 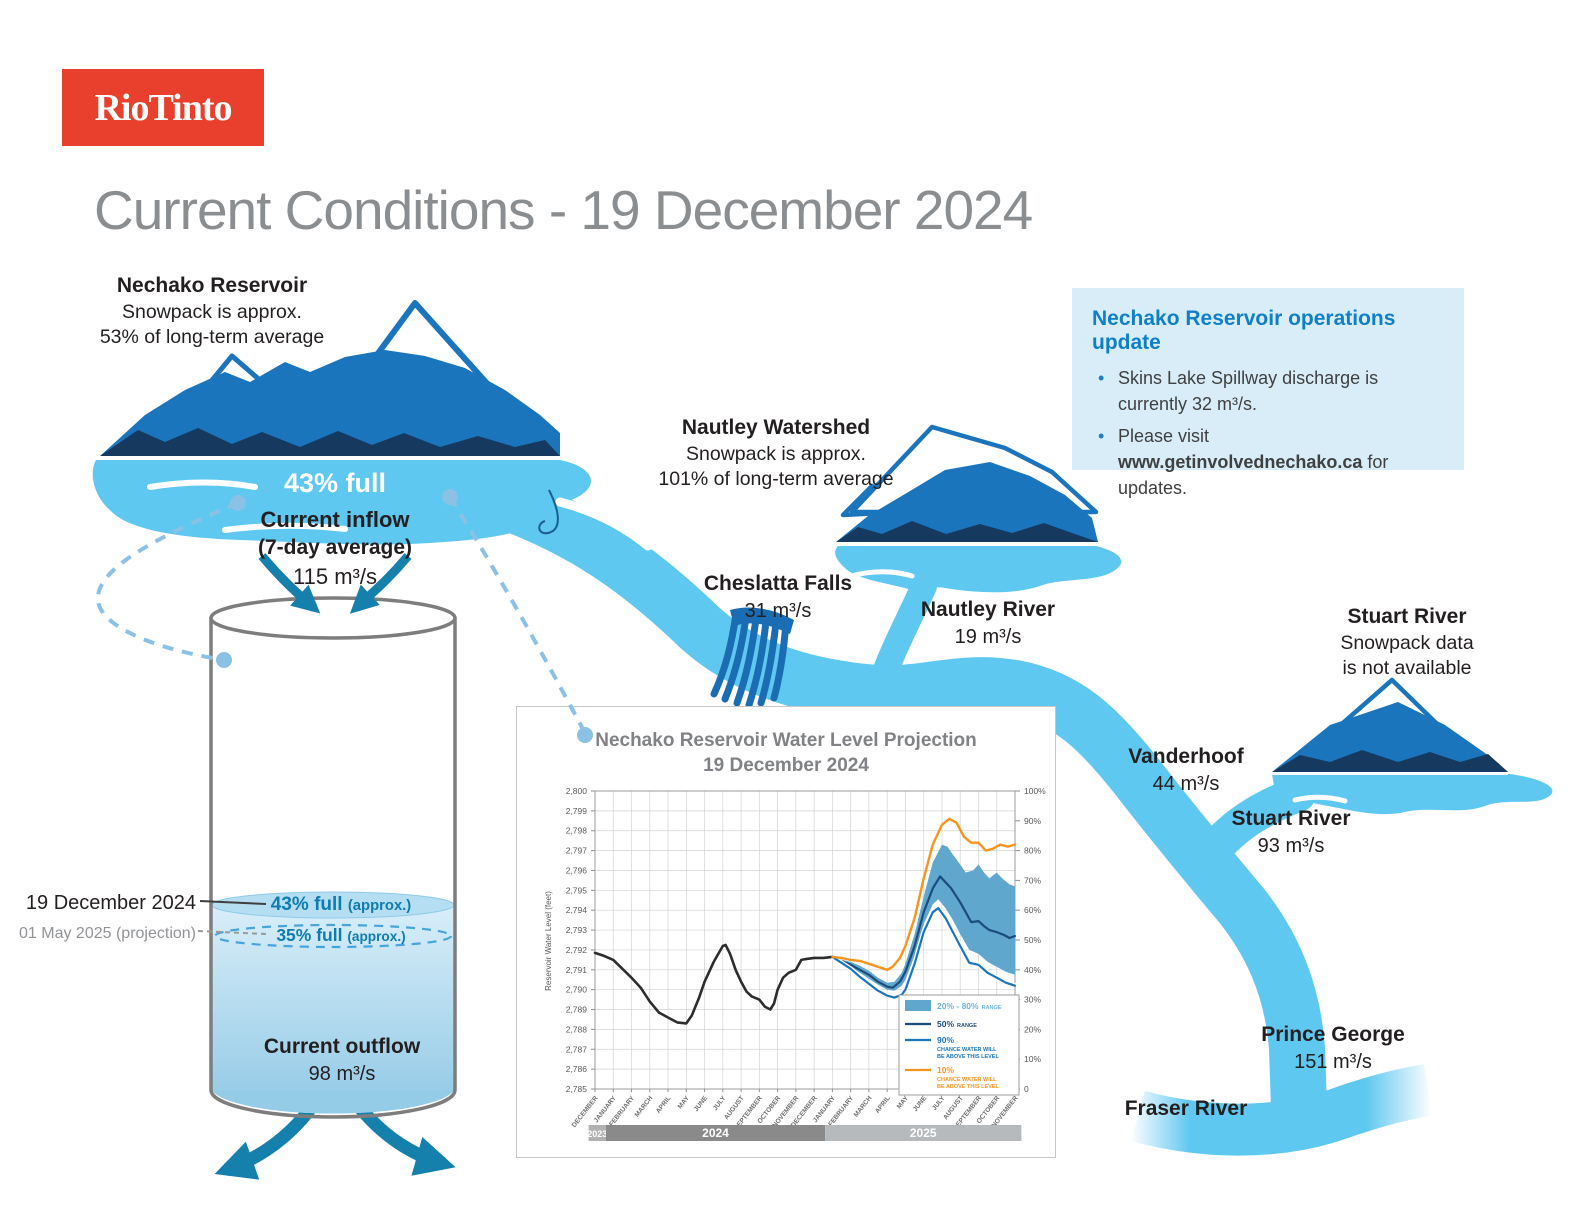 What do you see at coordinates (335, 519) in the screenshot?
I see `inflow-title: Current inflow` at bounding box center [335, 519].